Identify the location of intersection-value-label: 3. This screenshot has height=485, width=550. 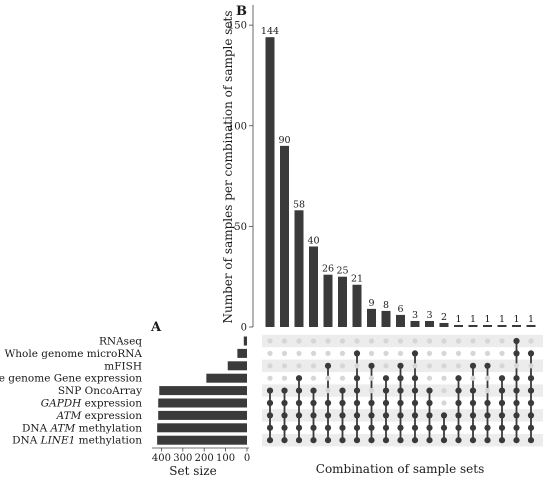
(429, 315).